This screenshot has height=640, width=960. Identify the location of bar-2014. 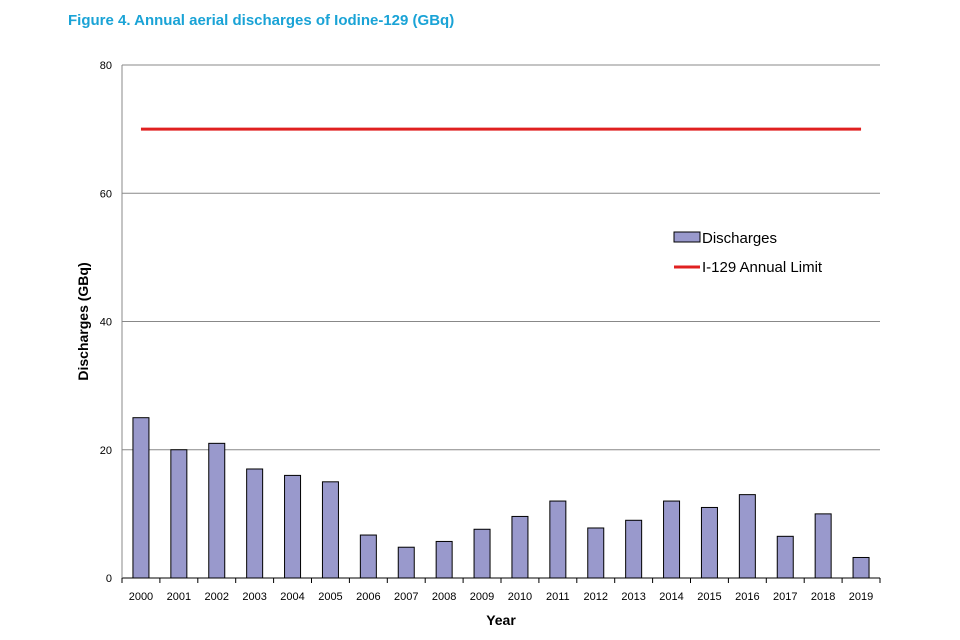
(672, 539).